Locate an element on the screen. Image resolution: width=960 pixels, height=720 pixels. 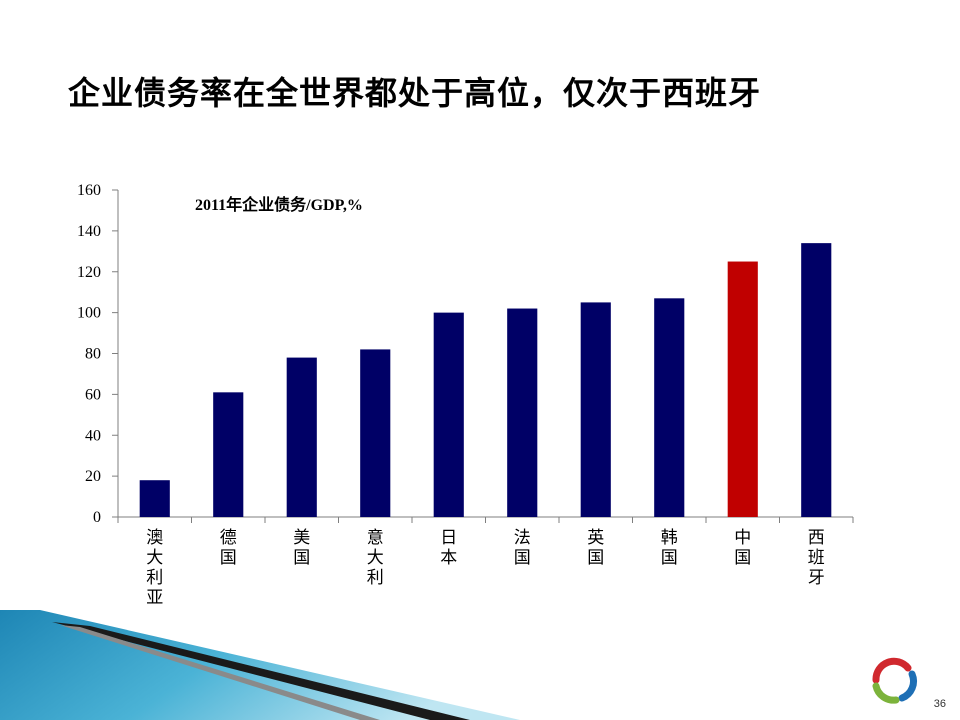
y-tick-label: 40 is located at coordinates (93, 435).